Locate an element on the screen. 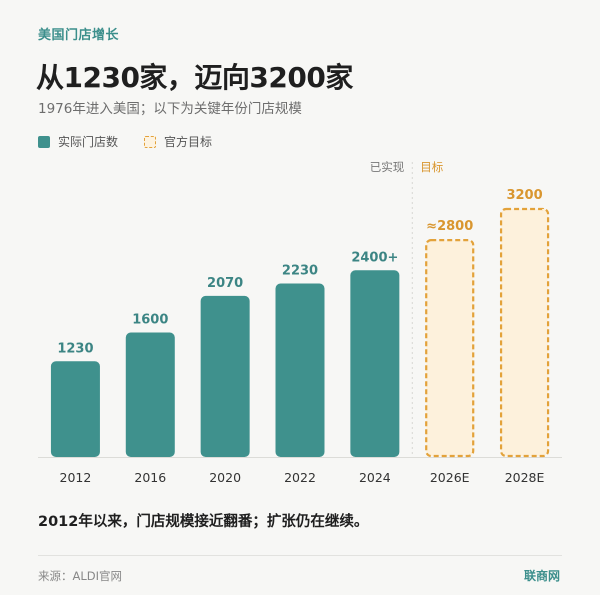 The height and width of the screenshot is (595, 600). bar-2012 is located at coordinates (75, 409).